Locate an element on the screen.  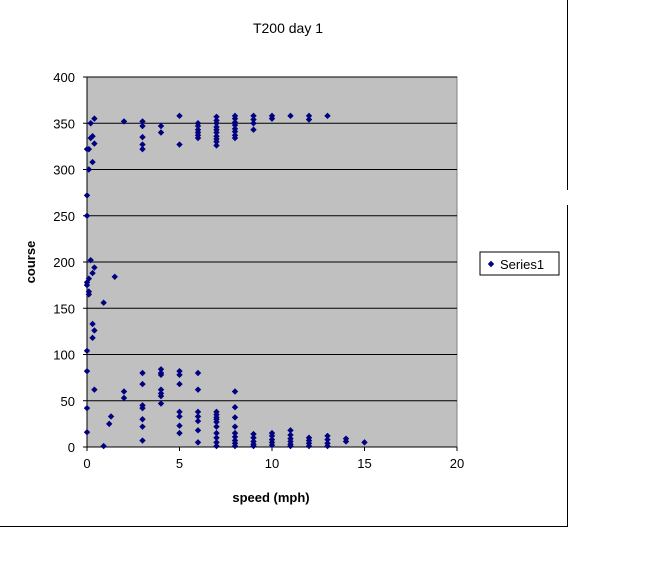
legend-entry-series1: Series1 is located at coordinates (522, 264).